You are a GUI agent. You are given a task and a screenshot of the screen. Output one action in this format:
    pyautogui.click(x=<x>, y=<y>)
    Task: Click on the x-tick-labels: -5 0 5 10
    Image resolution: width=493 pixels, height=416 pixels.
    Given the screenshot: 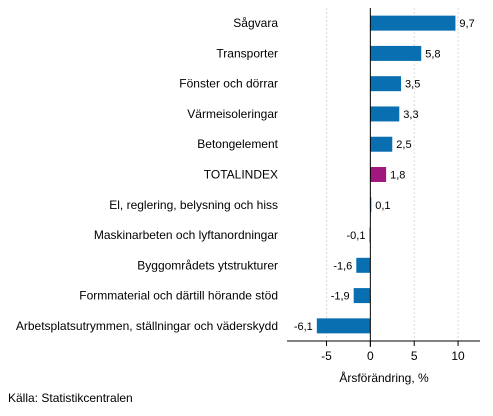 What is the action you would take?
    pyautogui.click(x=393, y=352)
    